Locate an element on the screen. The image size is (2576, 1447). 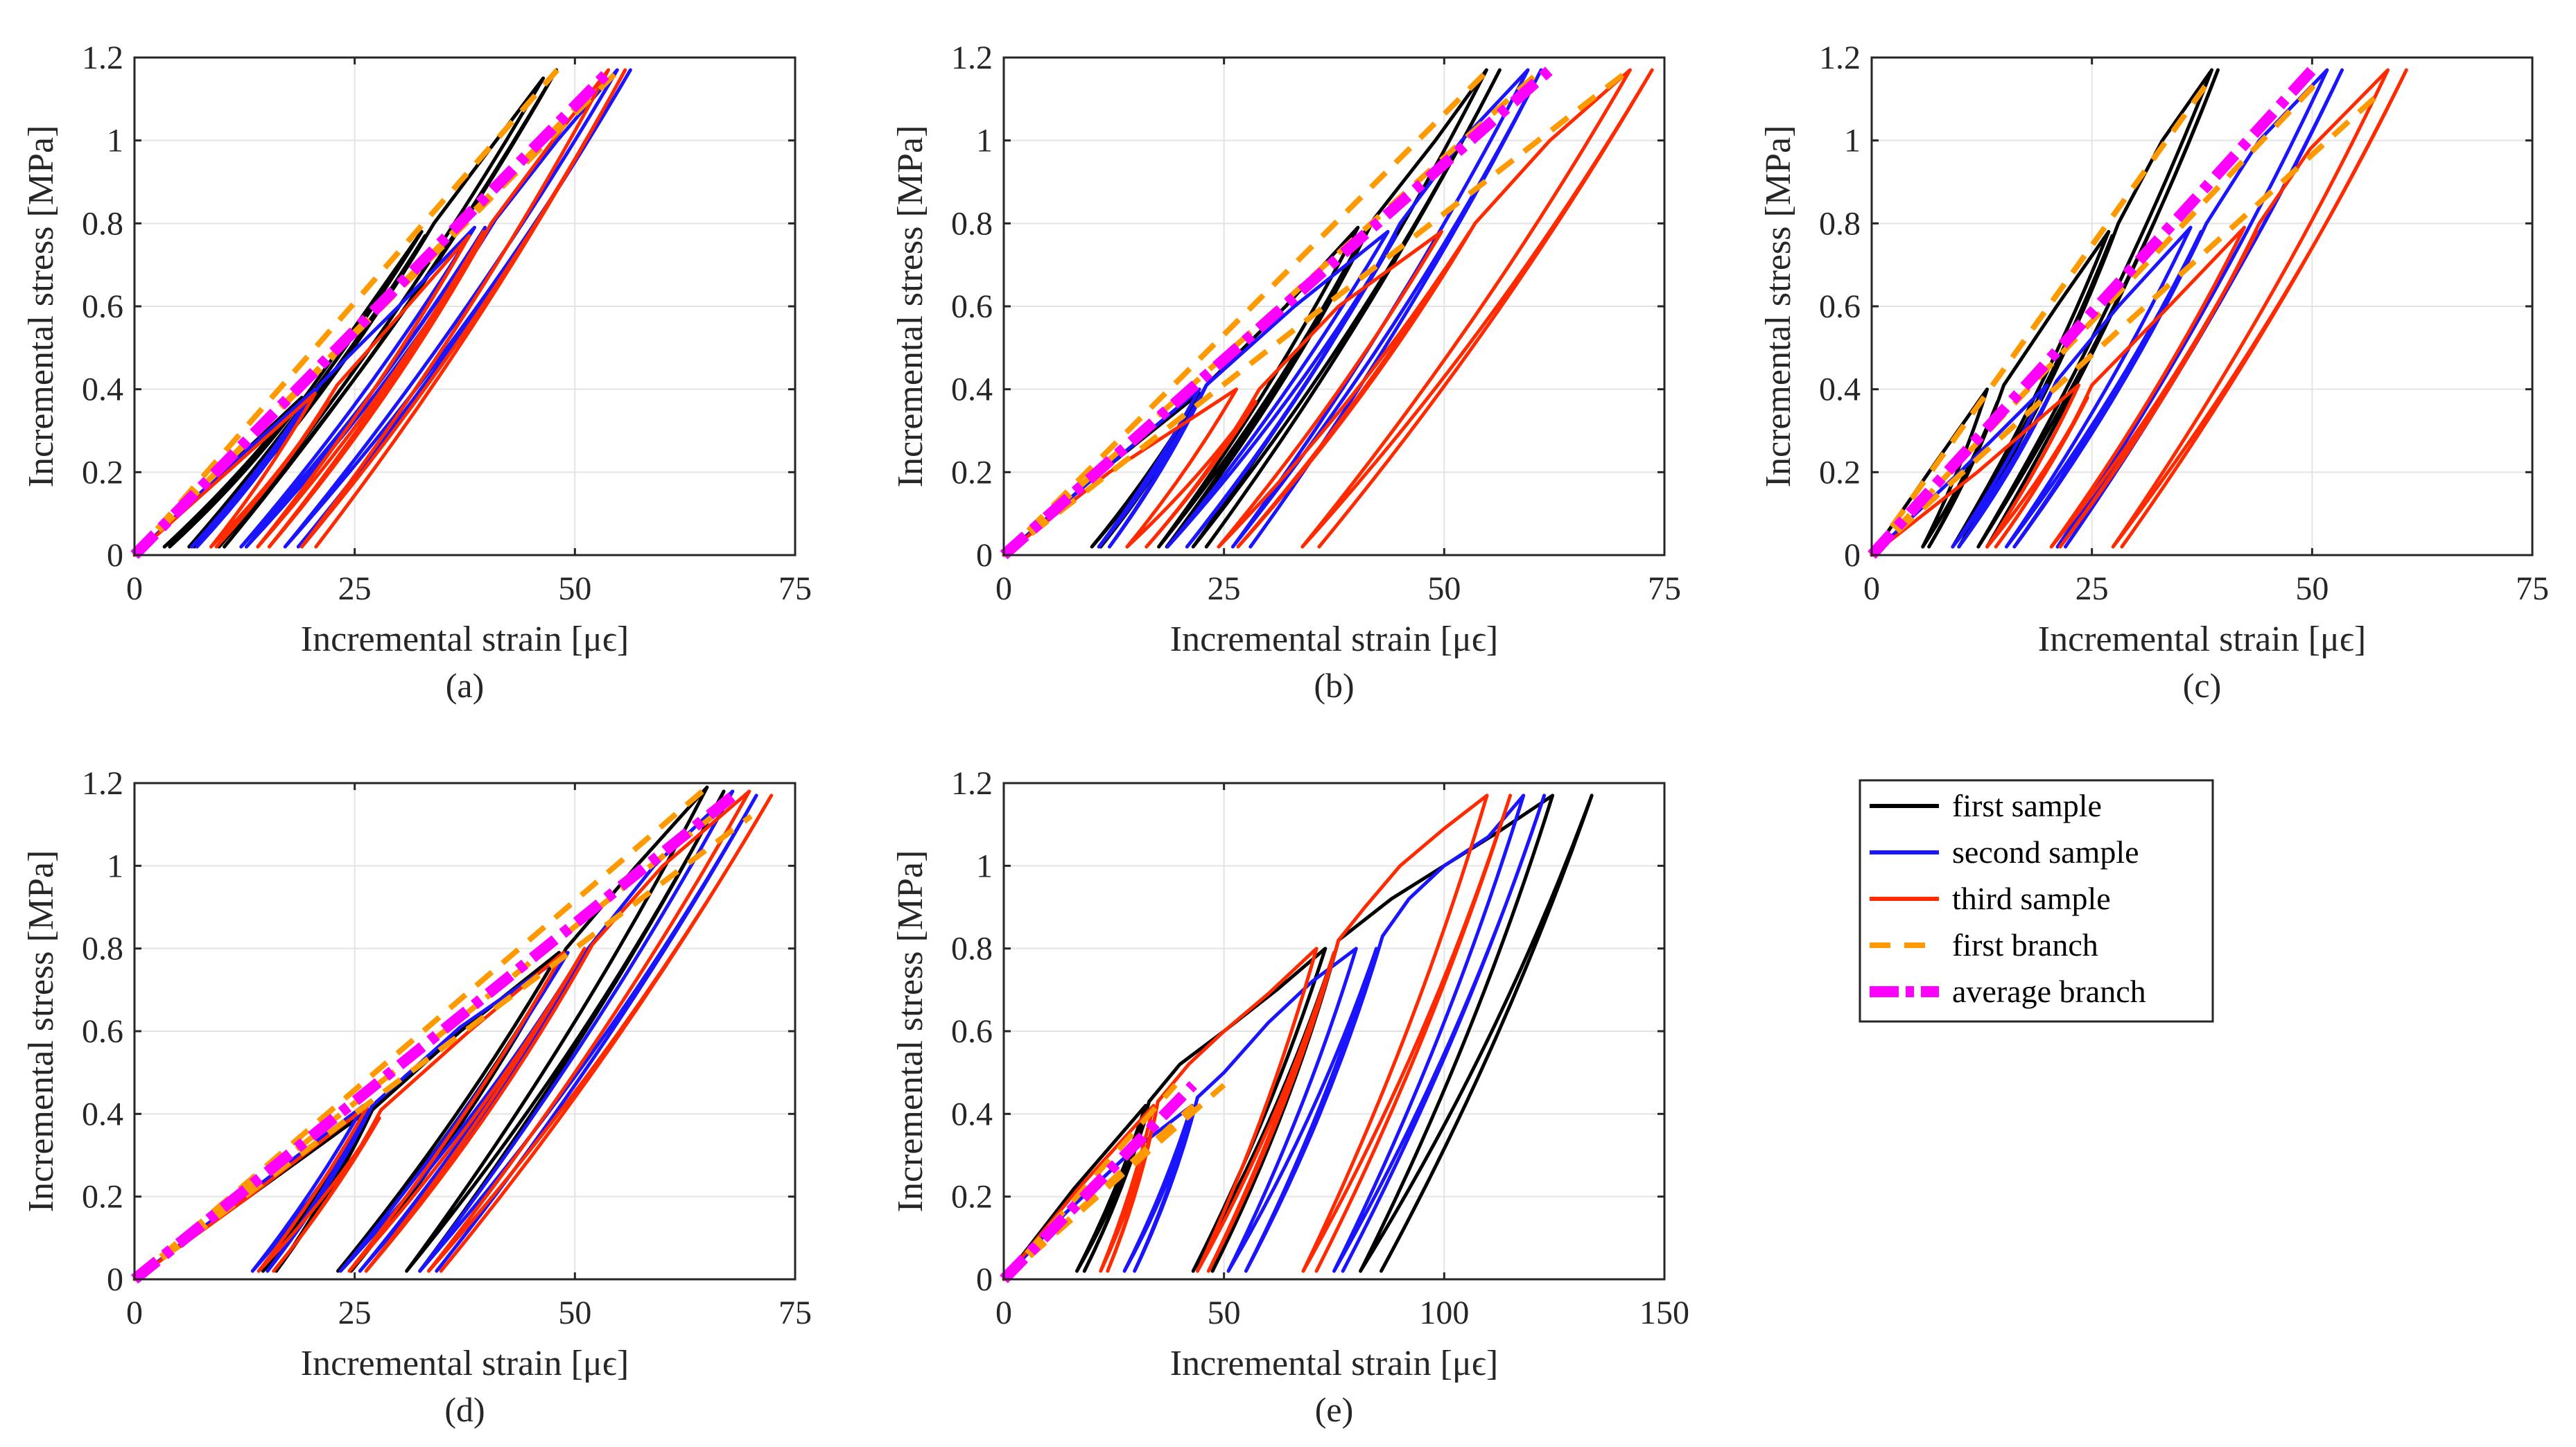
subplot-caption: (d) is located at coordinates (464, 1409).